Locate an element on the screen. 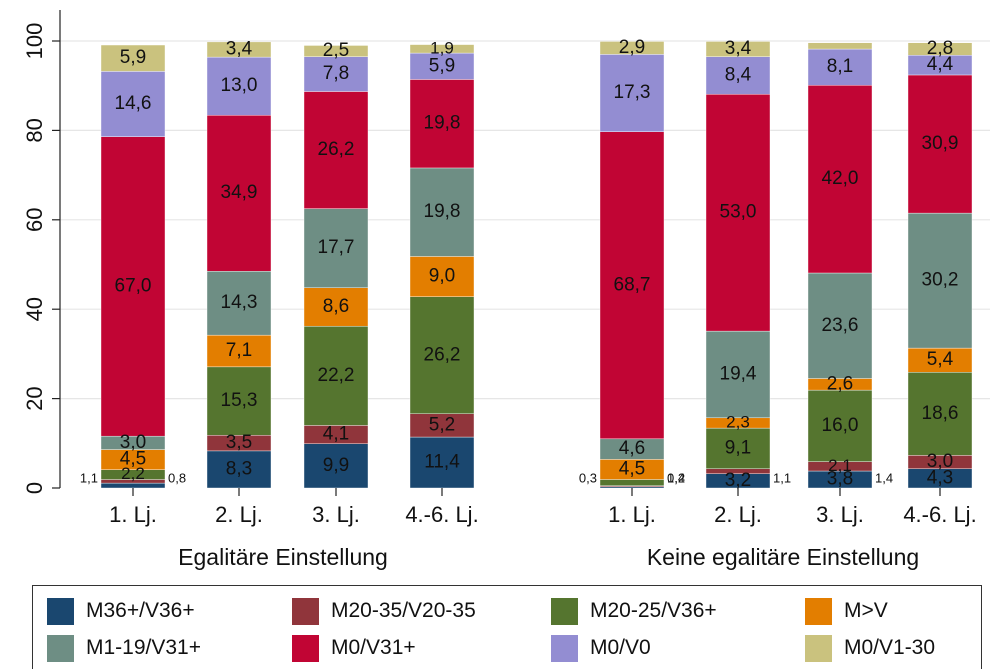 This screenshot has width=1006, height=669. data-label: 5,9 is located at coordinates (442, 65).